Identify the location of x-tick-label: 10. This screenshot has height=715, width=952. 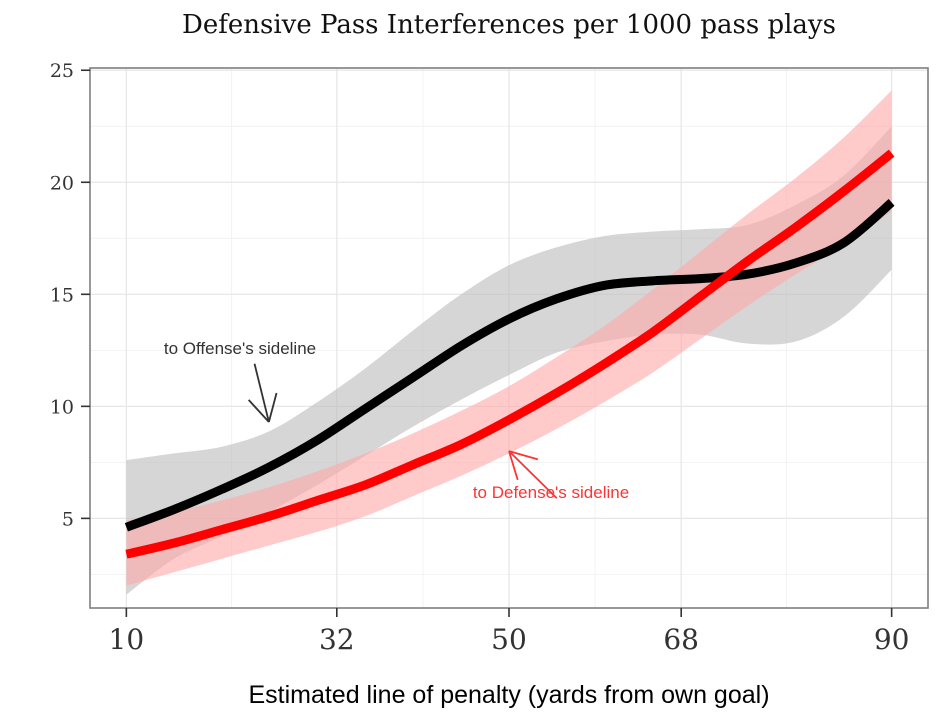
(127, 639).